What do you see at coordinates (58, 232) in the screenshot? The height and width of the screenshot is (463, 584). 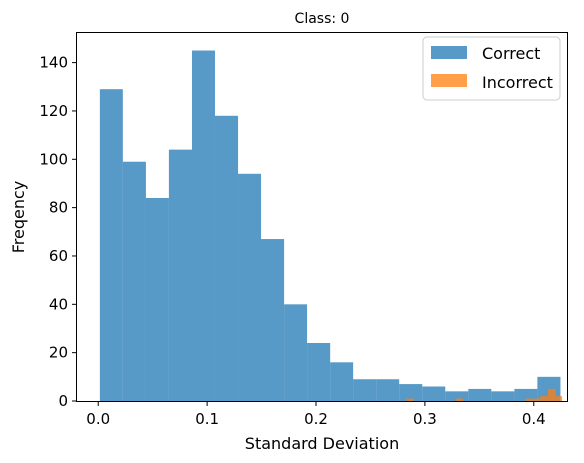 I see `y-axis-ticks: 0 20 40 60 80 100 120 140` at bounding box center [58, 232].